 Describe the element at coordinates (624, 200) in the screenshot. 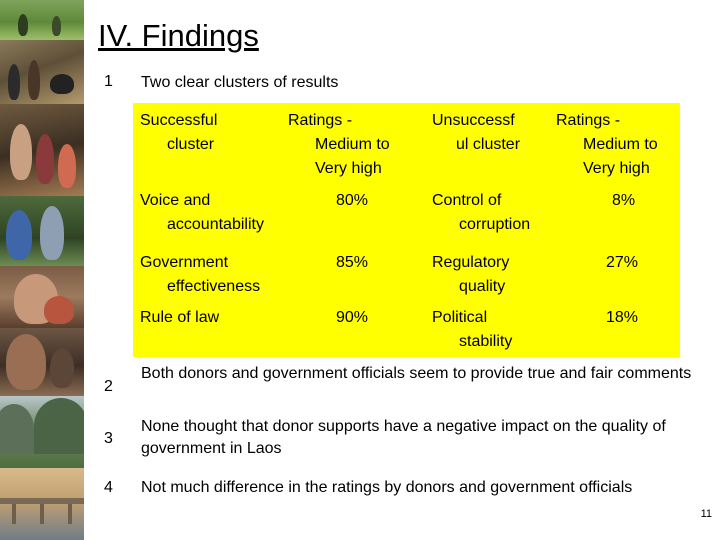

I see `table-row-1-unsuccess-rating: 8%` at that location.